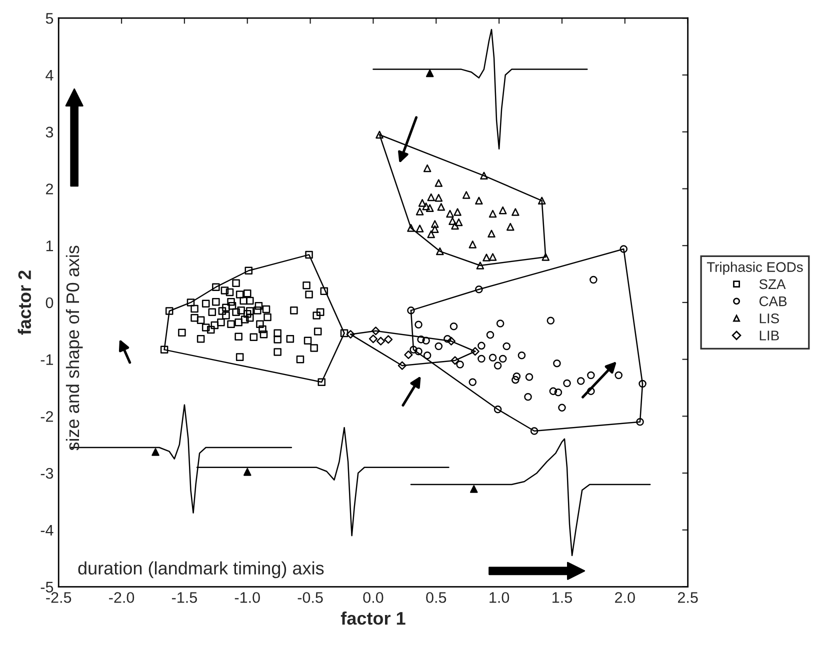 The image size is (814, 647). What do you see at coordinates (184, 597) in the screenshot?
I see `x-tick-label: -1.5` at bounding box center [184, 597].